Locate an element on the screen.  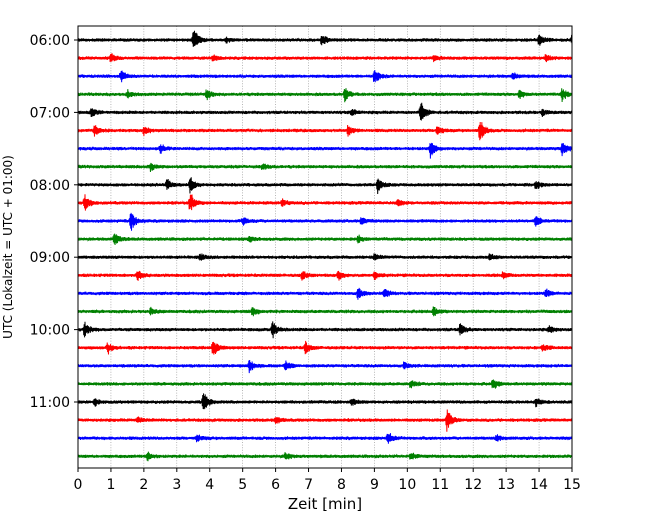
y-tick-label-5: 11:00 is located at coordinates (50, 403).